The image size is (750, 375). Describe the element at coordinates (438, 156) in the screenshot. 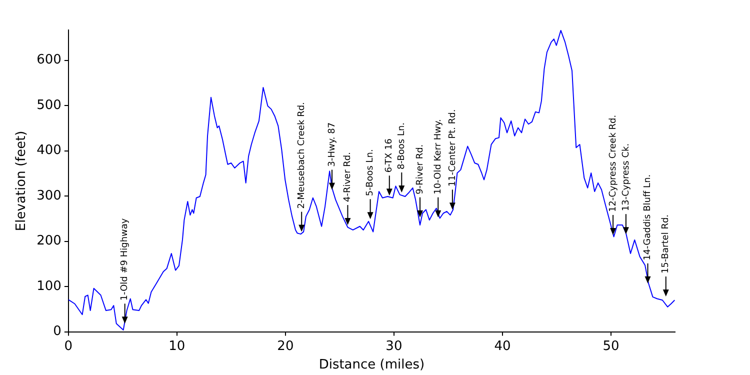

I see `annotation: 10-Old Kerr Hwy.` at that location.